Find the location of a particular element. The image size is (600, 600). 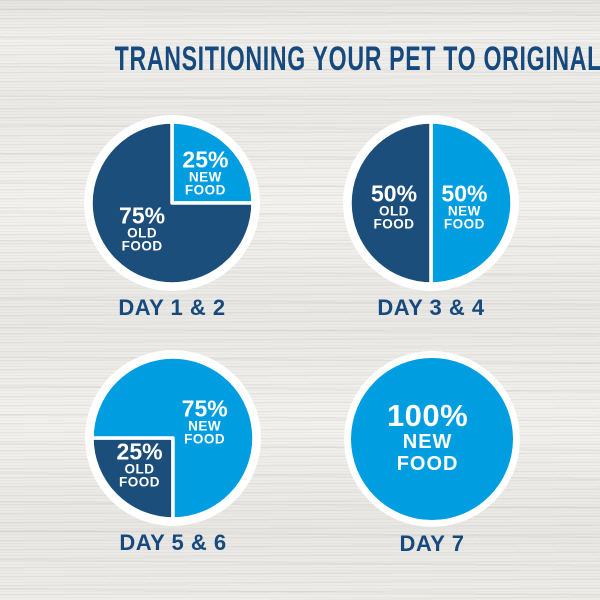

pie-chart-day-7: 100% NEW FOOD is located at coordinates (432, 439).